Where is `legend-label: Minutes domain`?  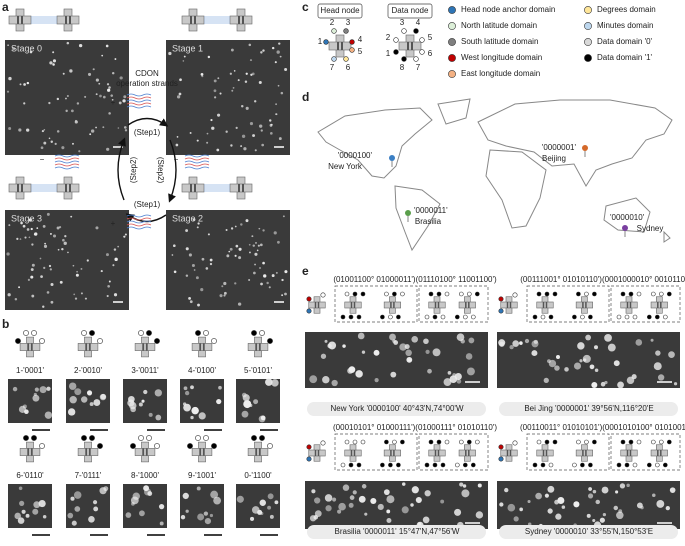 legend-label: Minutes domain is located at coordinates (625, 25).